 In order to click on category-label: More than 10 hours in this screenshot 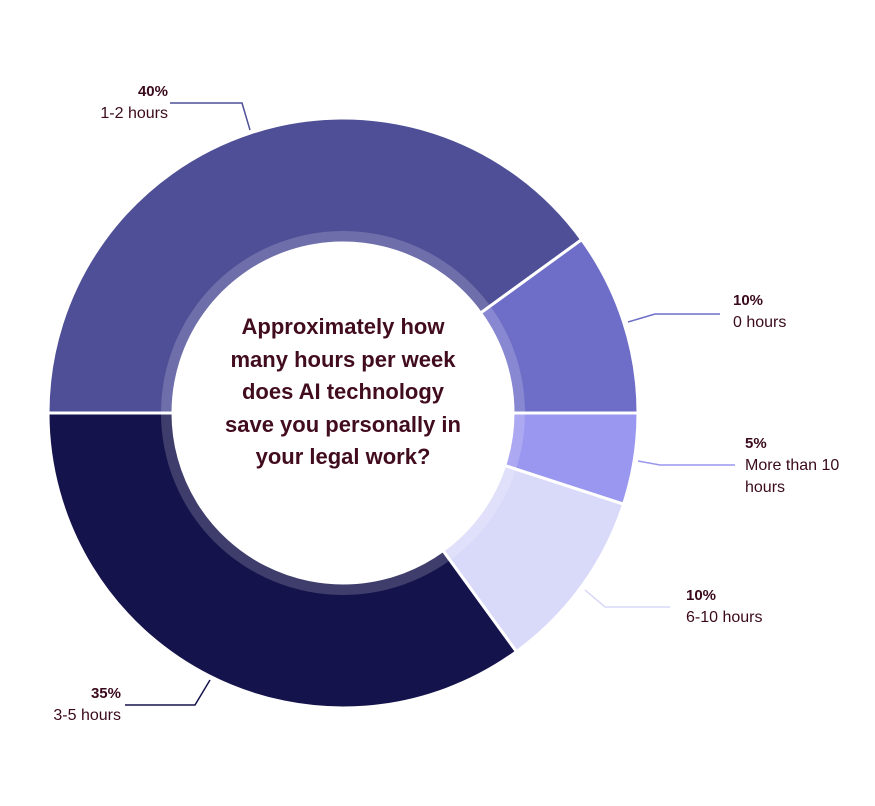, I will do `click(792, 476)`.